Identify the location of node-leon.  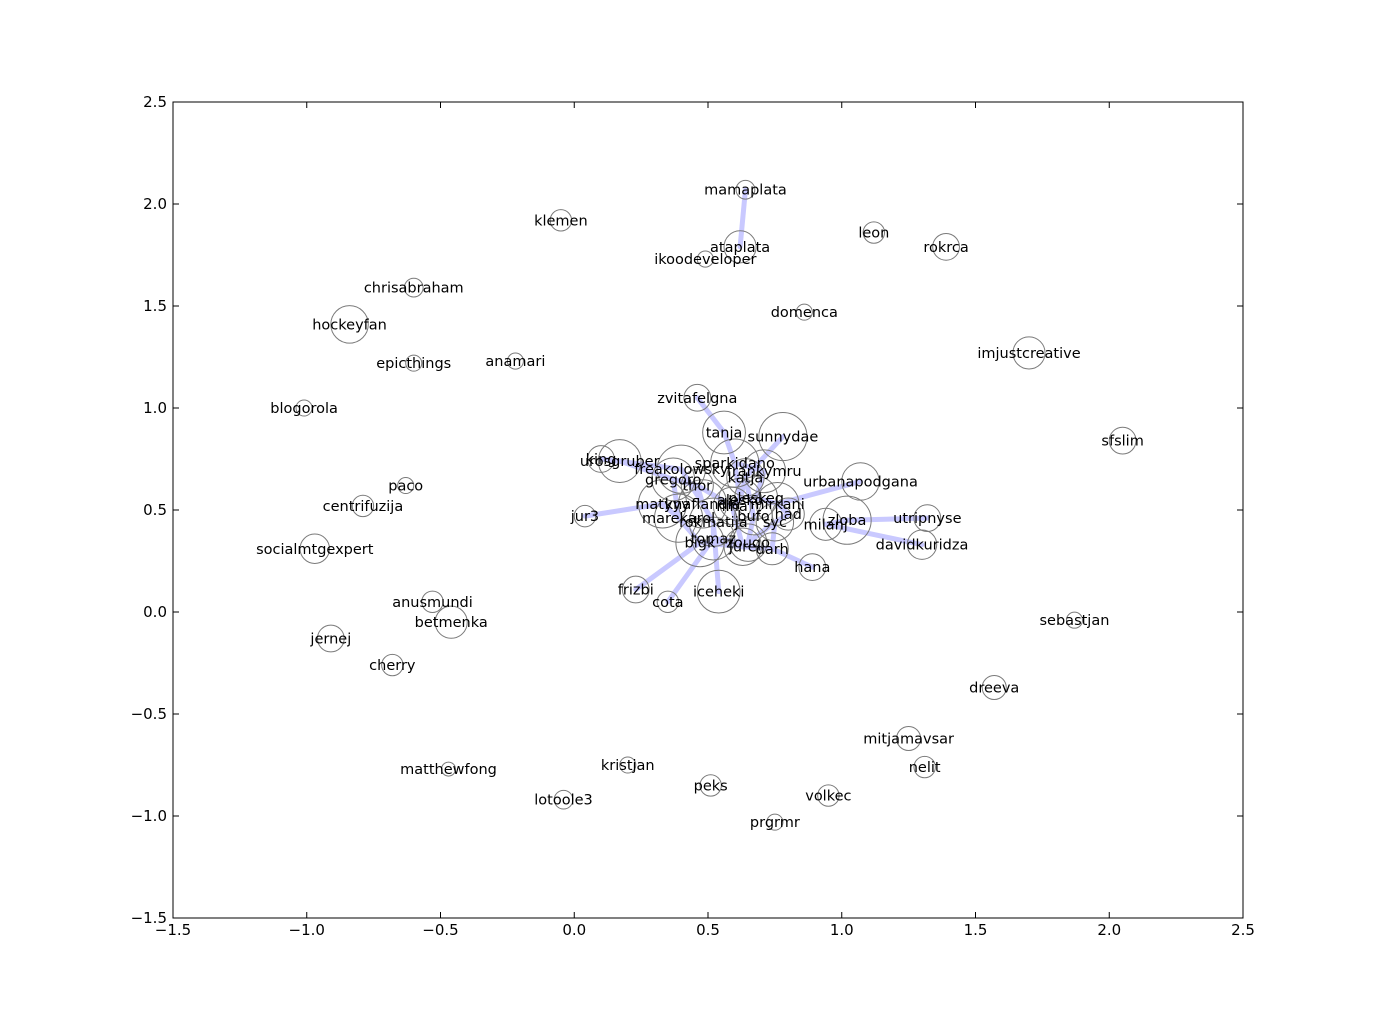
(874, 232).